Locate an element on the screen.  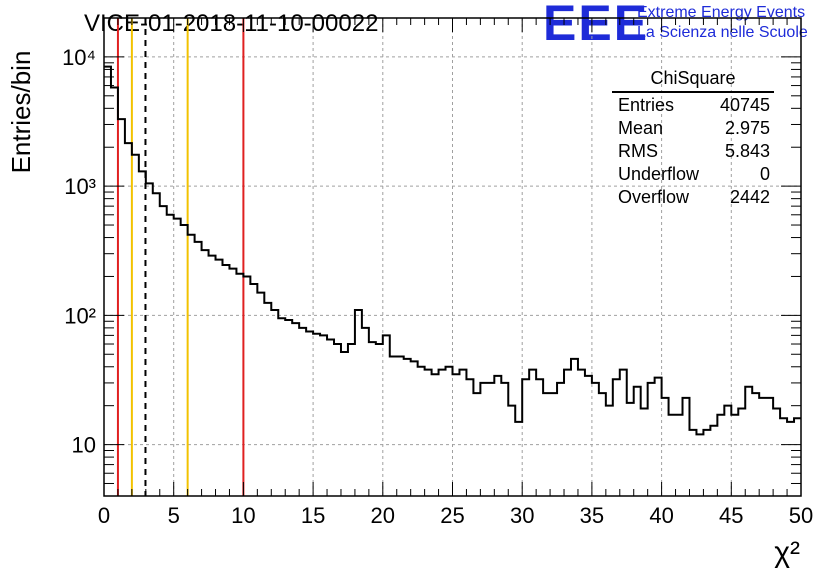
stats-label: Overflow is located at coordinates (654, 197).